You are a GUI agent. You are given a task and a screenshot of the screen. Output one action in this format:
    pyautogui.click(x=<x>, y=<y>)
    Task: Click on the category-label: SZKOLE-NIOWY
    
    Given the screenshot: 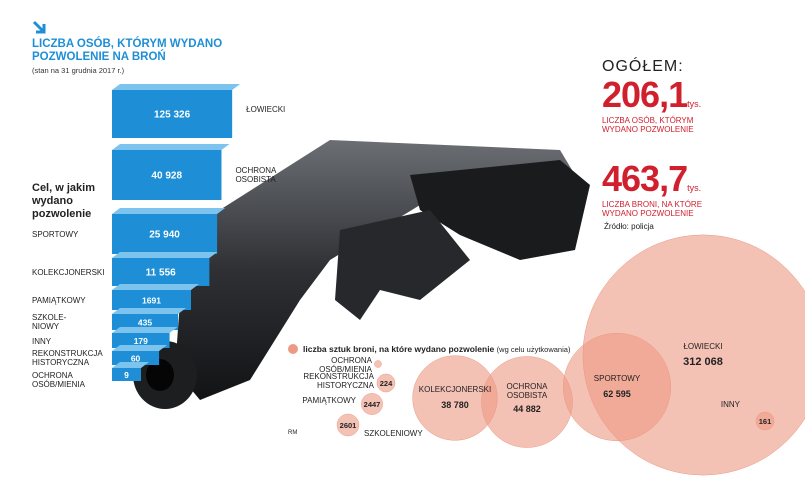 What is the action you would take?
    pyautogui.click(x=49, y=322)
    